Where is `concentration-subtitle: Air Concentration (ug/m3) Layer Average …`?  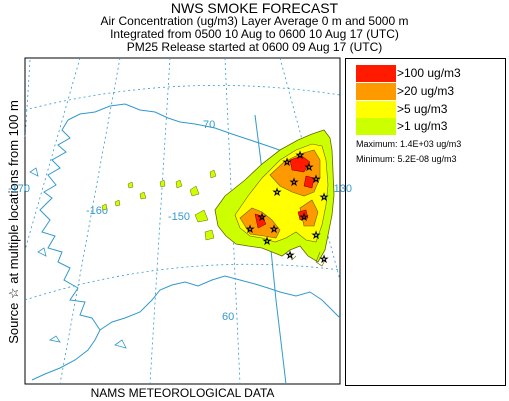 concentration-subtitle: Air Concentration (ug/m3) Layer Average … is located at coordinates (254, 21).